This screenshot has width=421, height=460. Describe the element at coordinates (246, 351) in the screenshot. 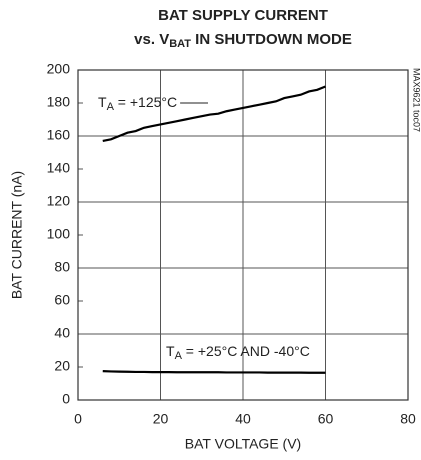

I see `annotation-part: = +25°C AND -40°C` at that location.